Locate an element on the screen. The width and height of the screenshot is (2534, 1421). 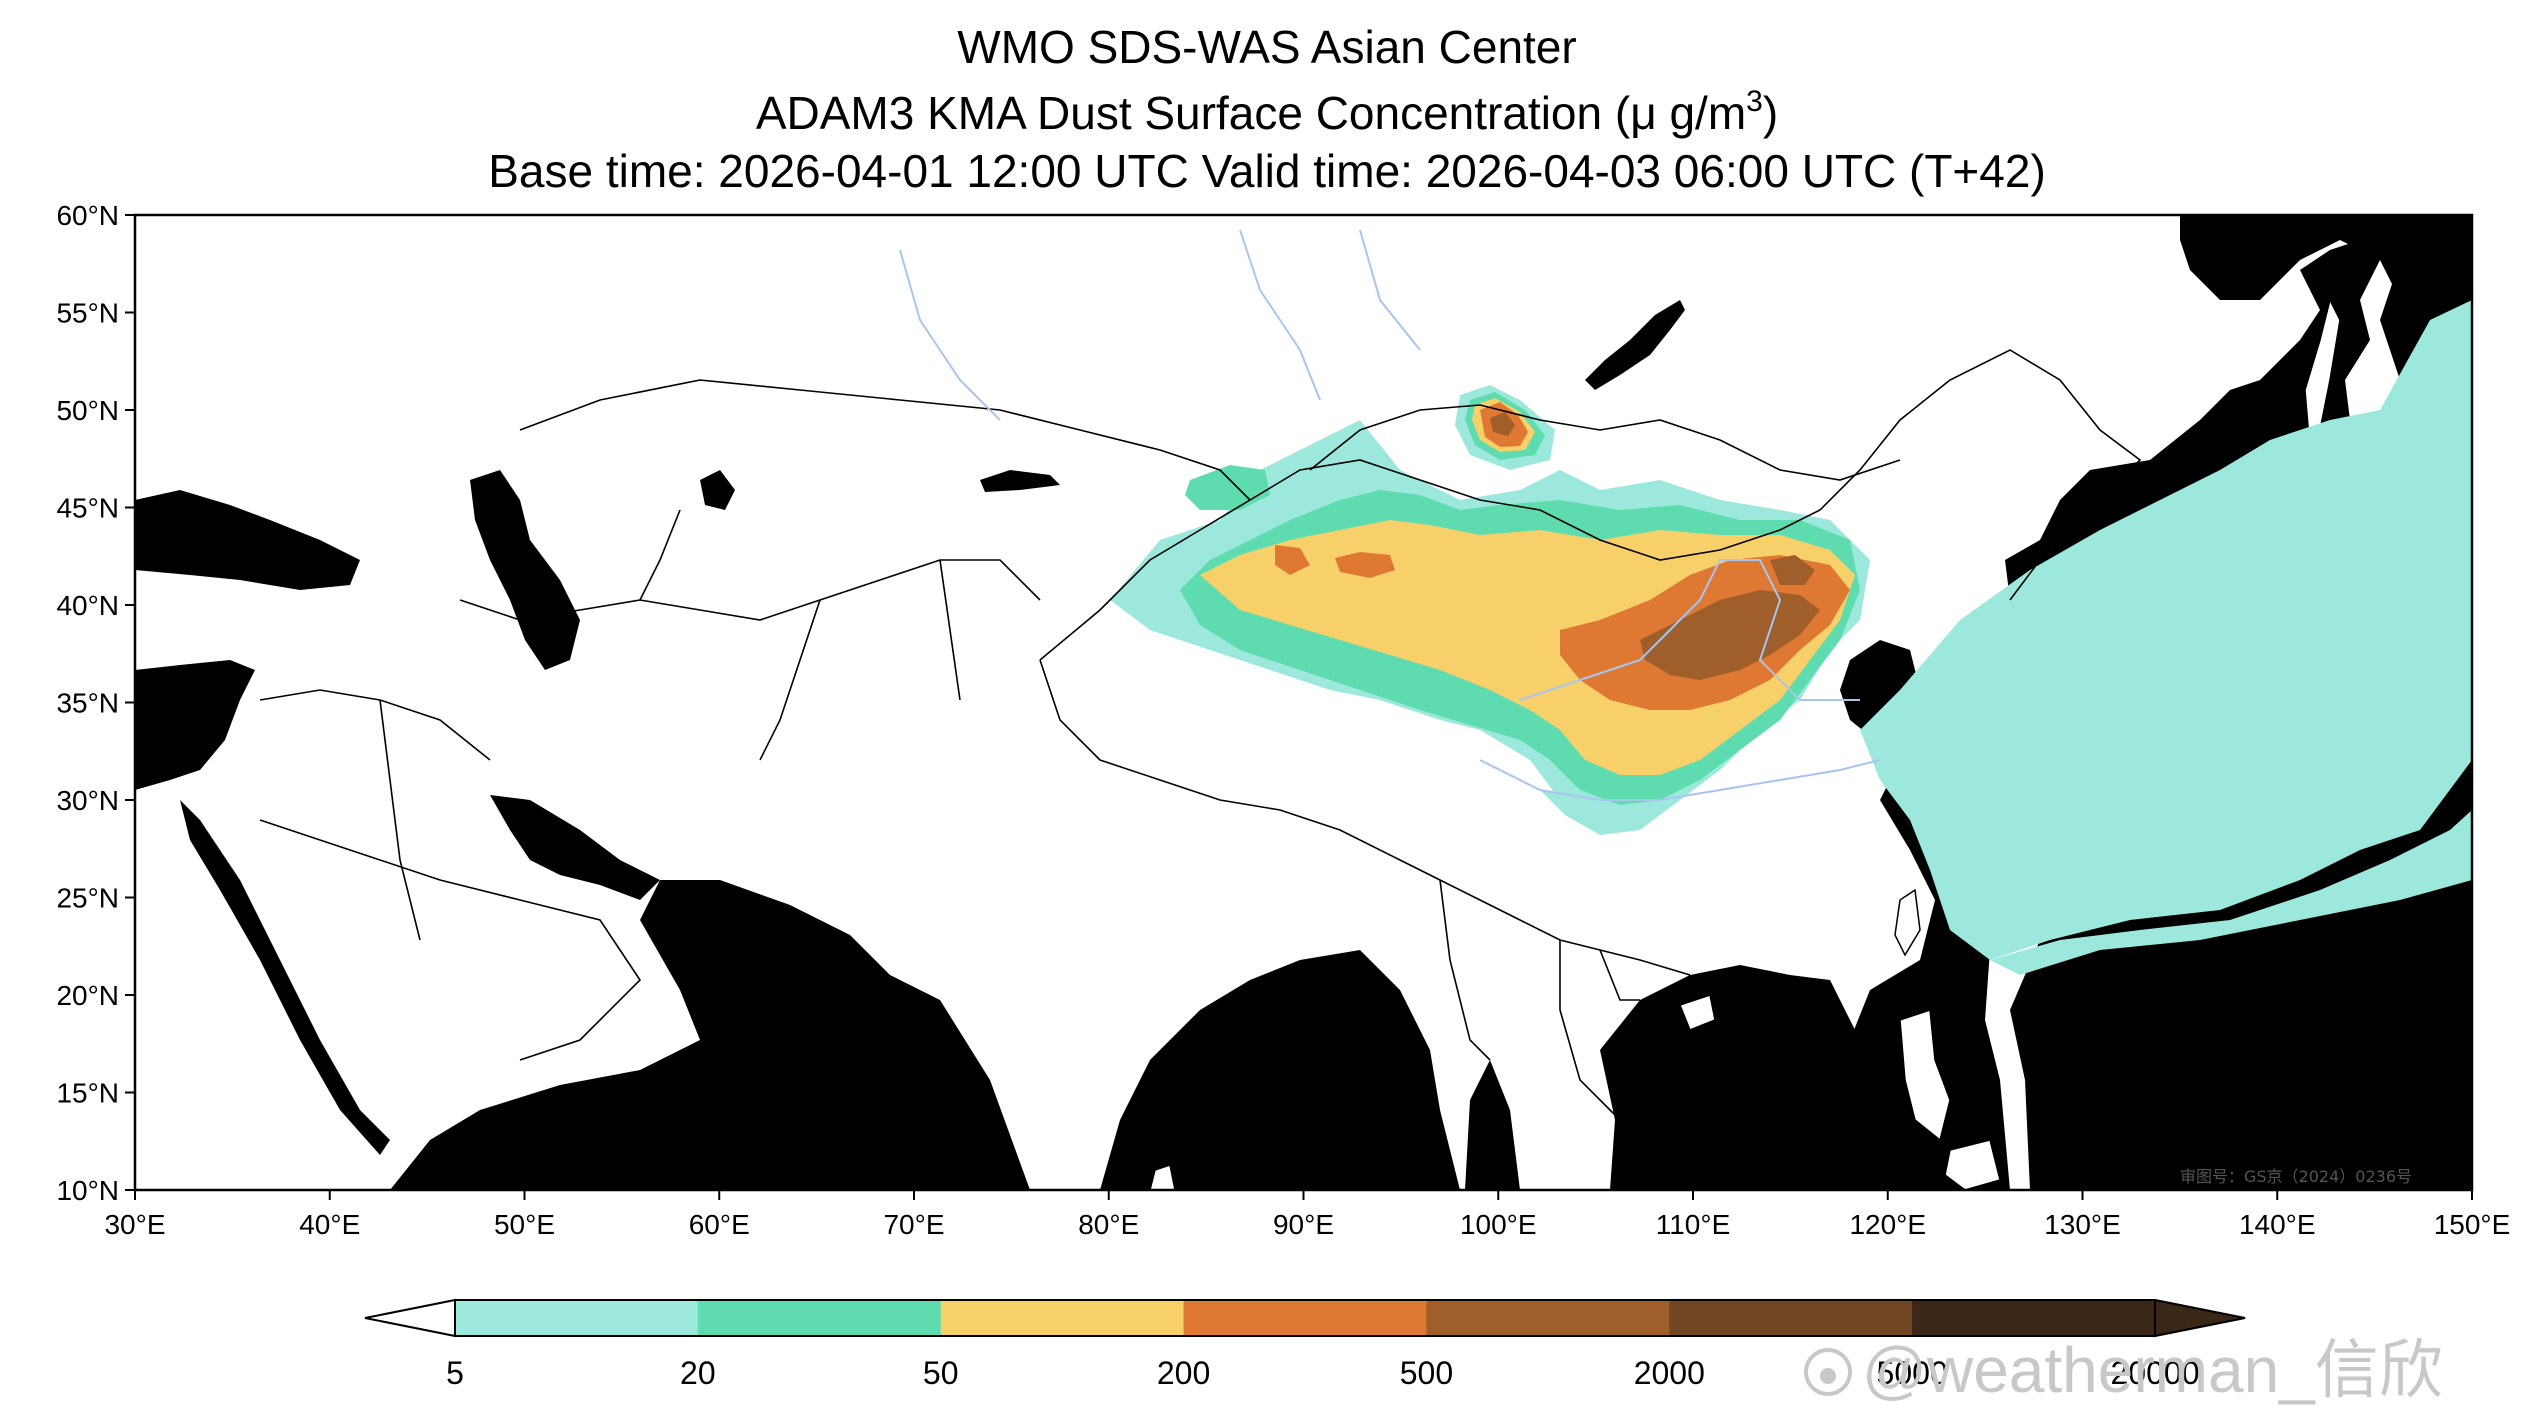
kazakhstan-border is located at coordinates (885, 440).